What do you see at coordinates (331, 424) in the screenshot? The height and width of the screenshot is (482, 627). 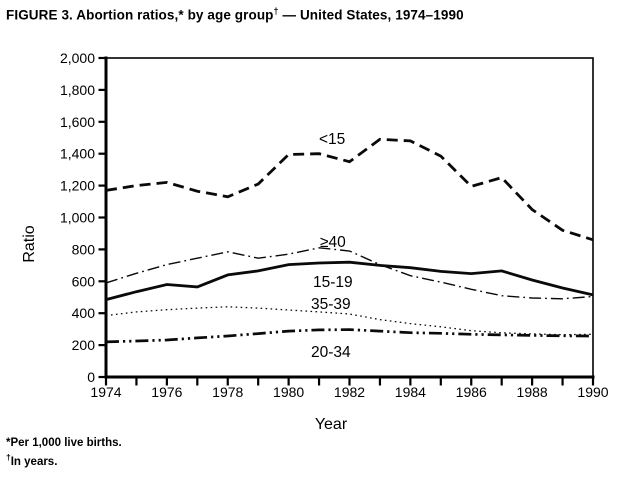 I see `x-axis-title: Year` at bounding box center [331, 424].